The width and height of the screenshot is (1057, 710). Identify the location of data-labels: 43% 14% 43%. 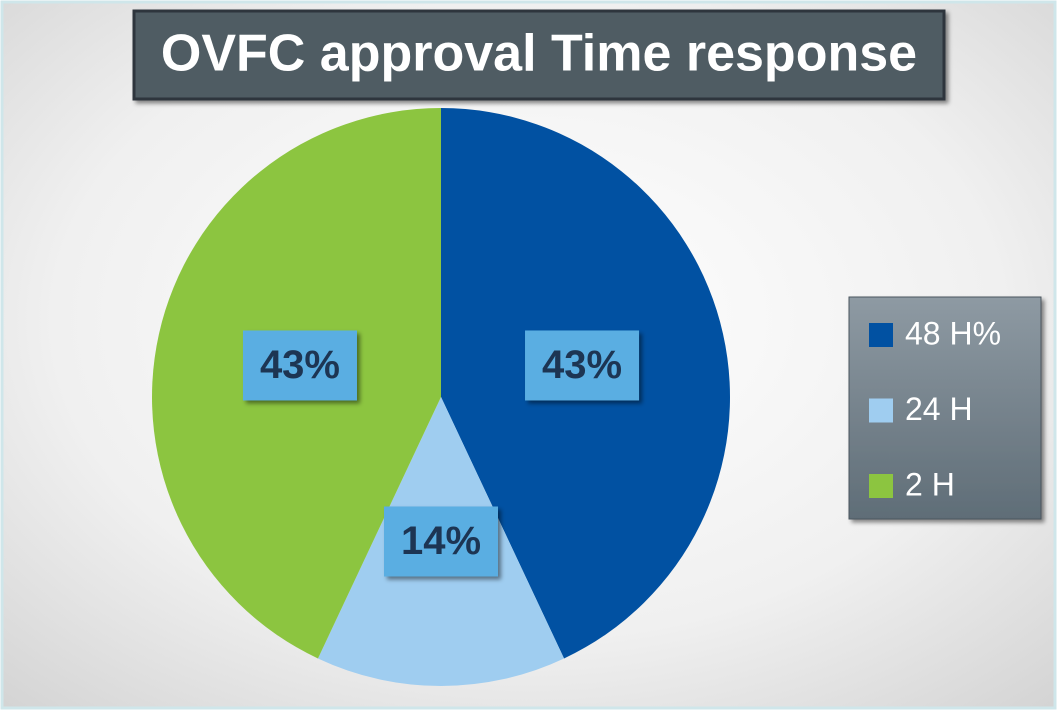
(441, 453).